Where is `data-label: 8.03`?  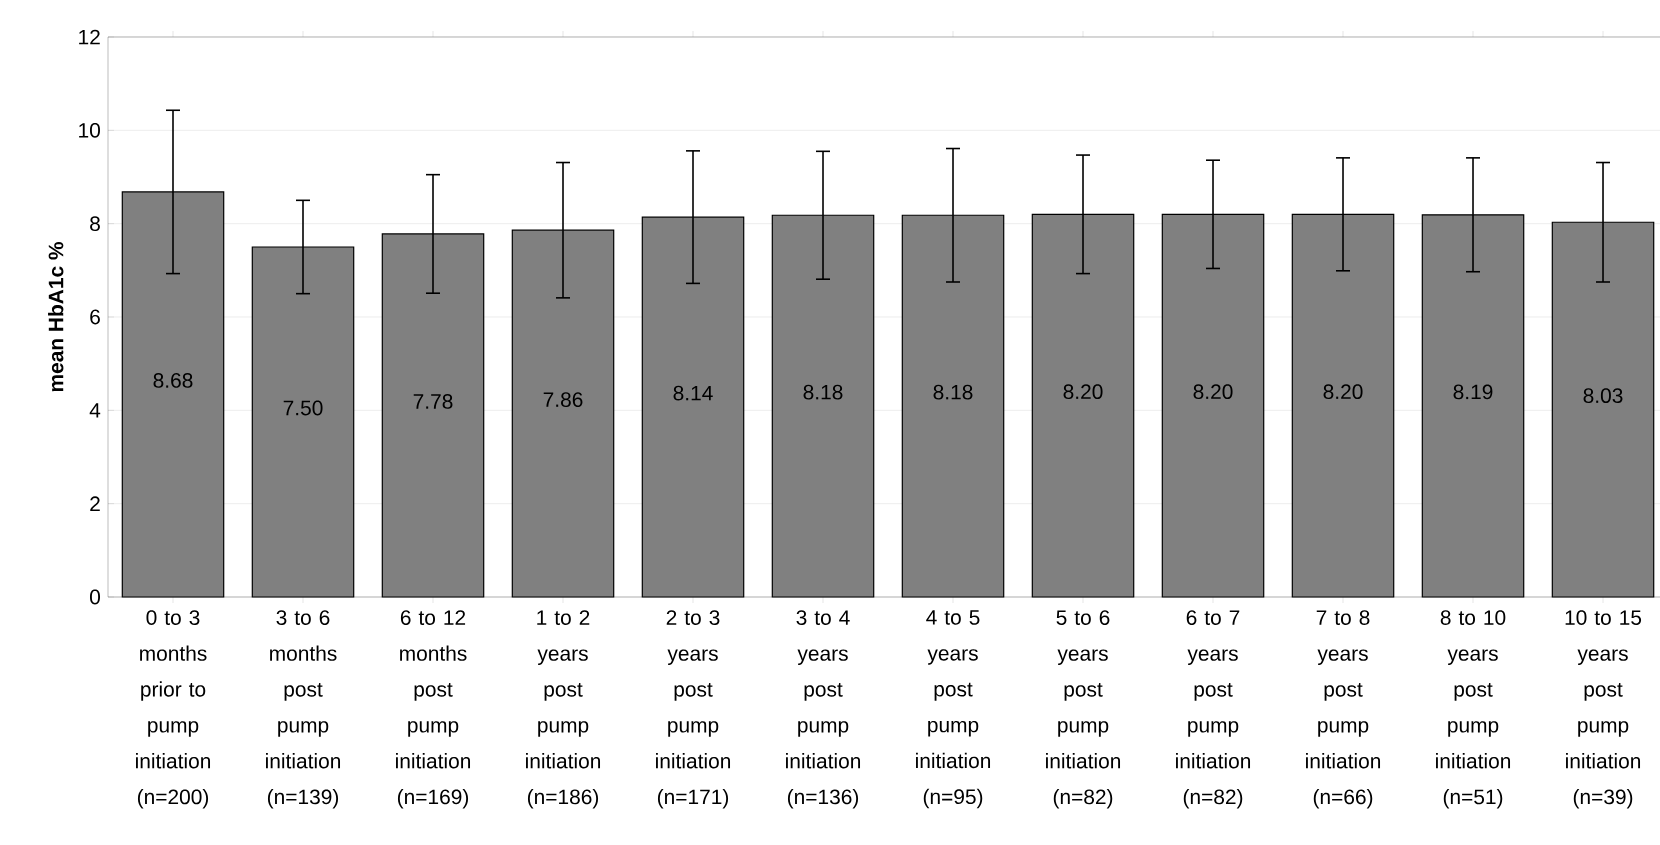 data-label: 8.03 is located at coordinates (1603, 396).